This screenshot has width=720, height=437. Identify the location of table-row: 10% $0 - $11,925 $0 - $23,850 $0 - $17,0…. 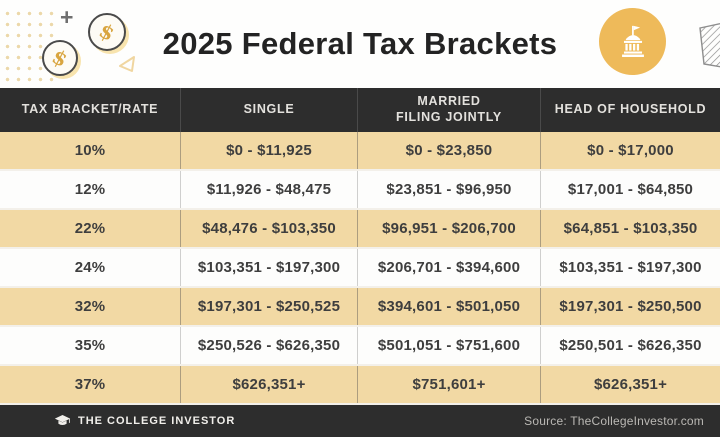
(360, 151).